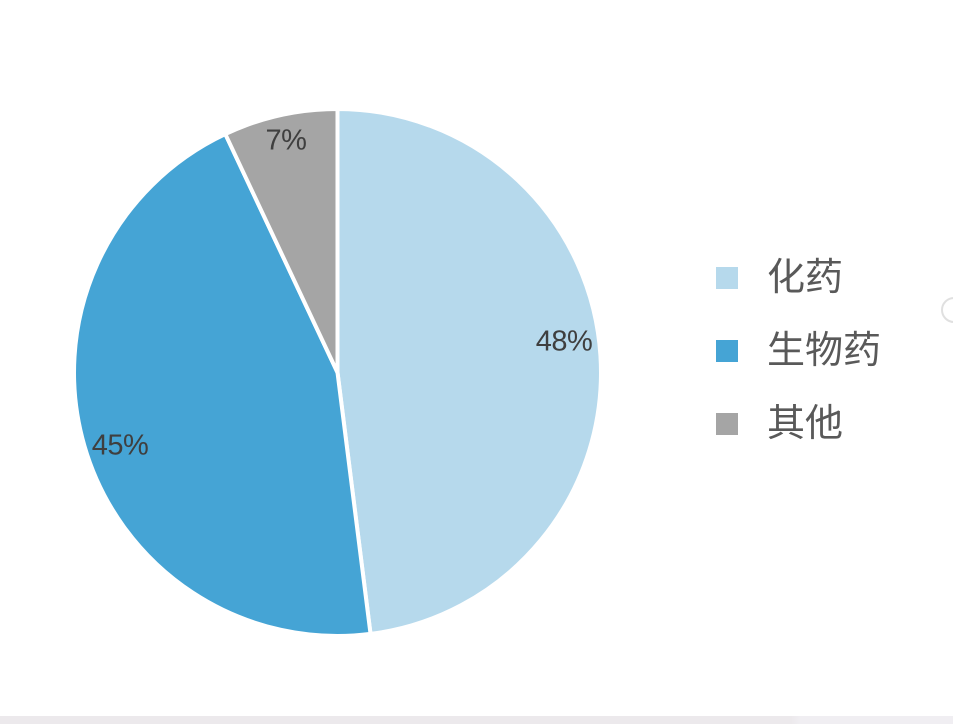 The width and height of the screenshot is (953, 724). I want to click on legend-label-shengwuyao: 生物药, so click(824, 350).